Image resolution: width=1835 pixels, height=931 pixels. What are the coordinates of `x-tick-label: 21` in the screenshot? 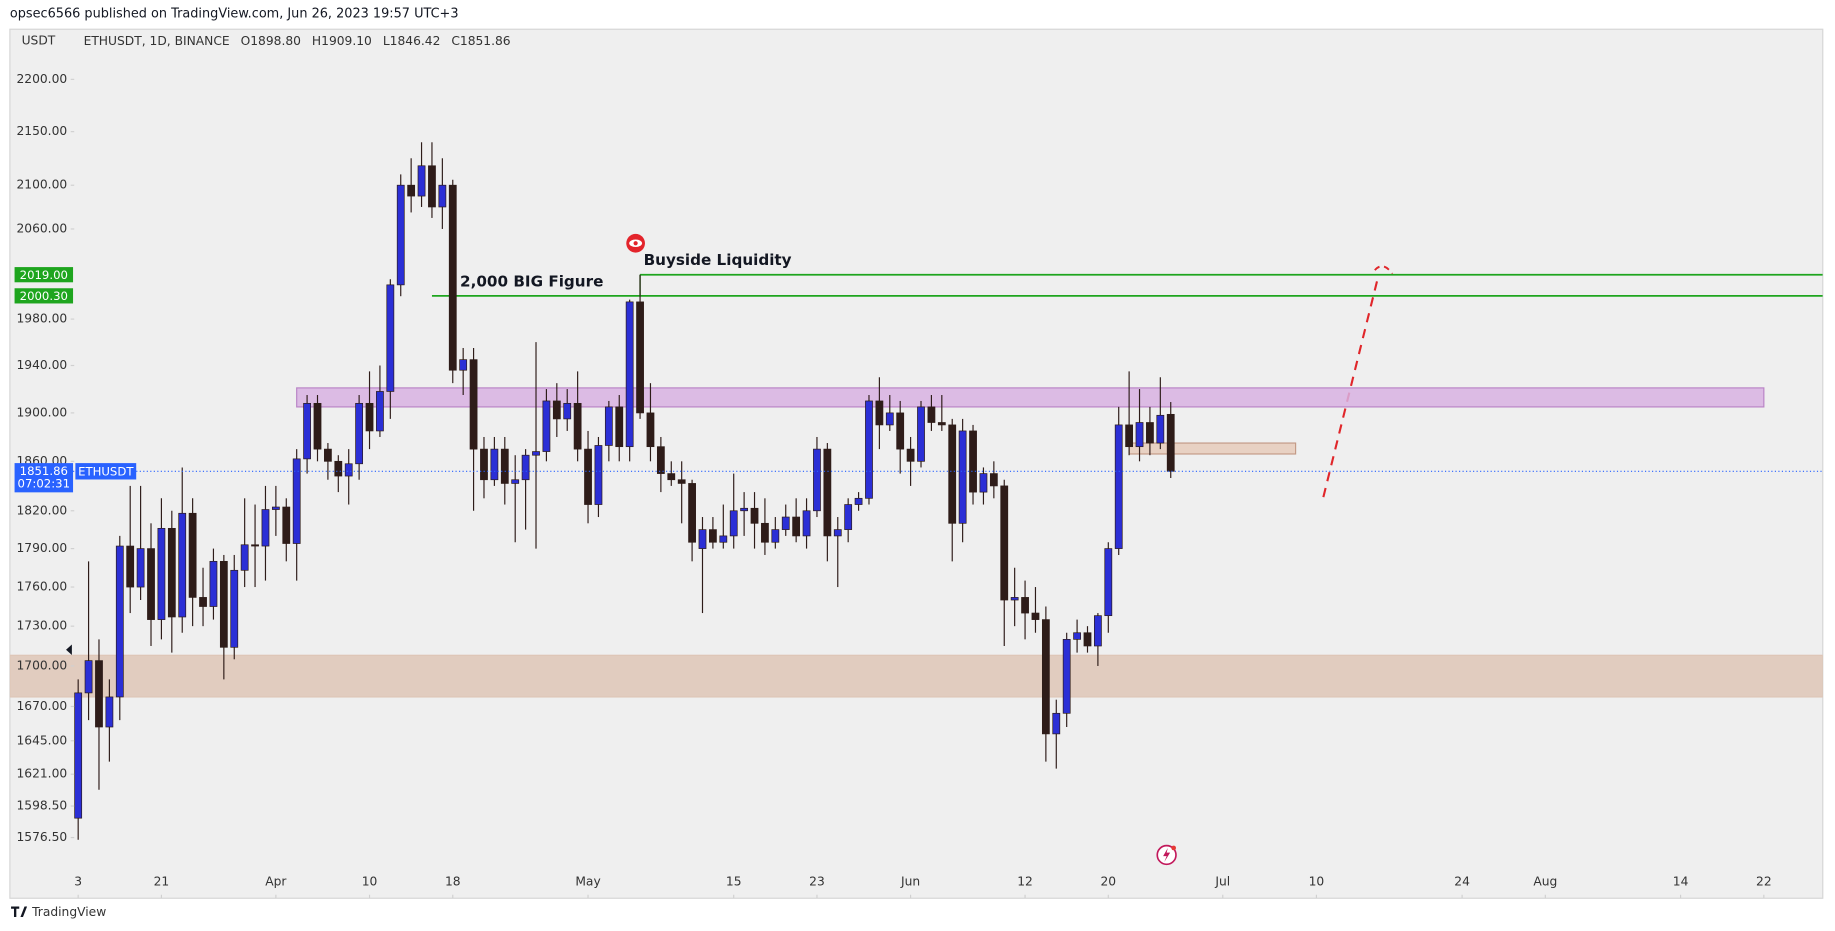 It's located at (162, 881).